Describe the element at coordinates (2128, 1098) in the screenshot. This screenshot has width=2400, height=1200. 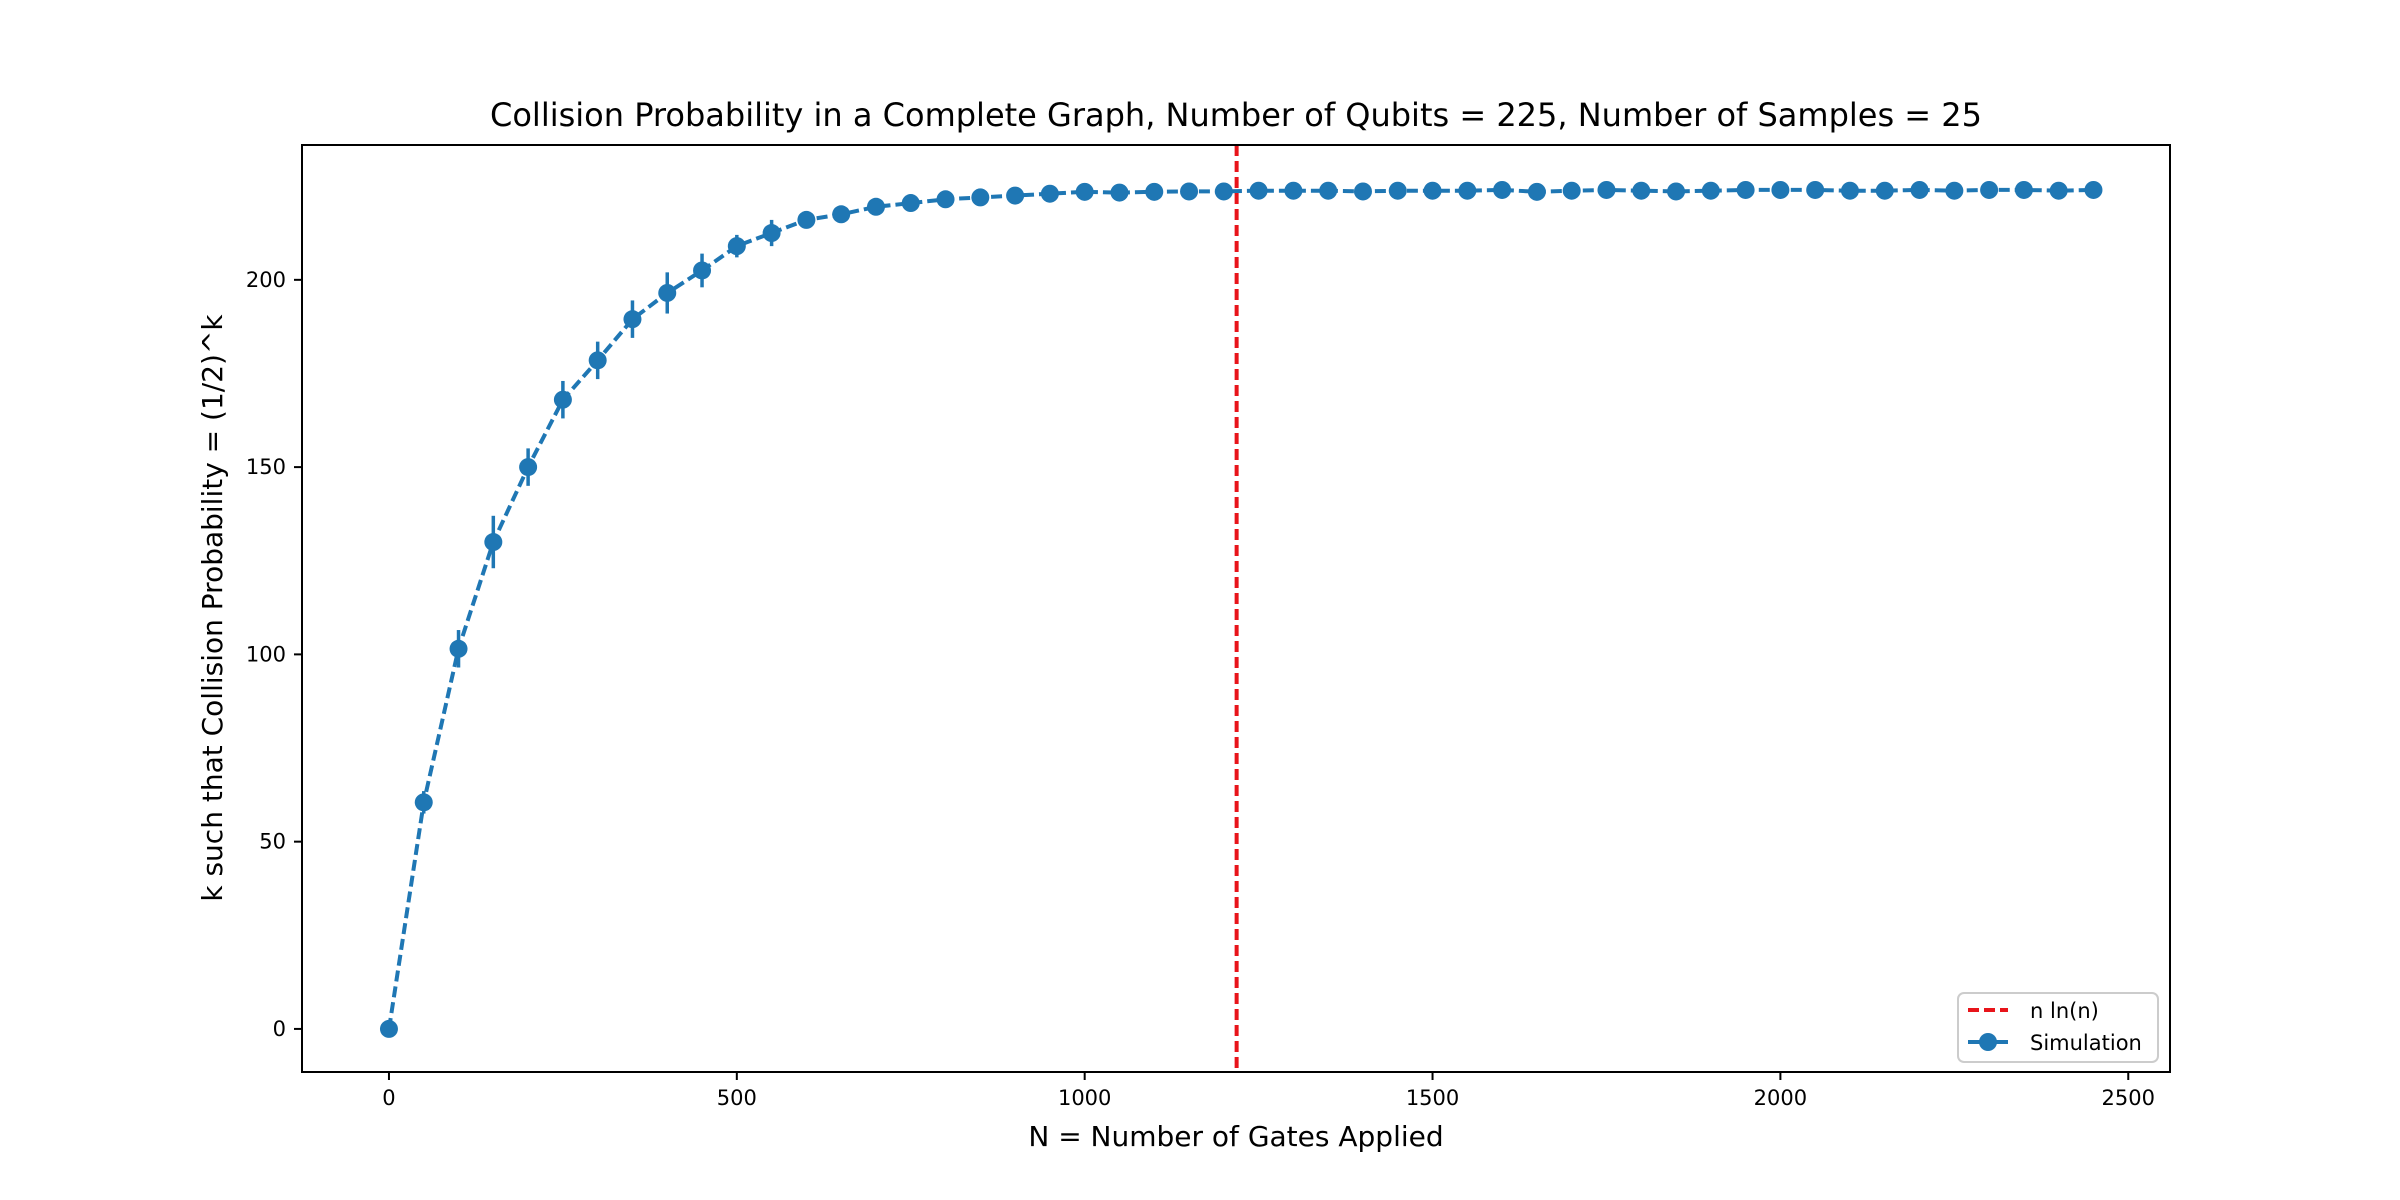
I see `x-tick-label: 2500` at that location.